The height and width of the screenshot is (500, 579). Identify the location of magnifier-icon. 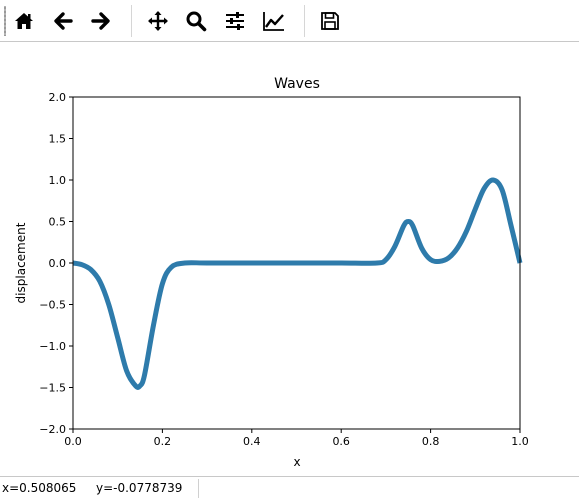
(196, 21).